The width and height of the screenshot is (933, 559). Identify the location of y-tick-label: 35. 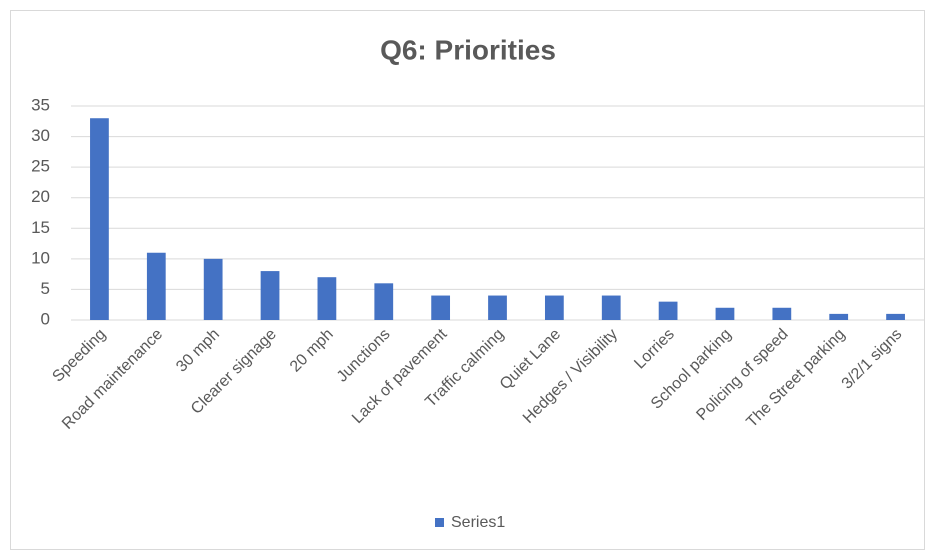
(40, 104).